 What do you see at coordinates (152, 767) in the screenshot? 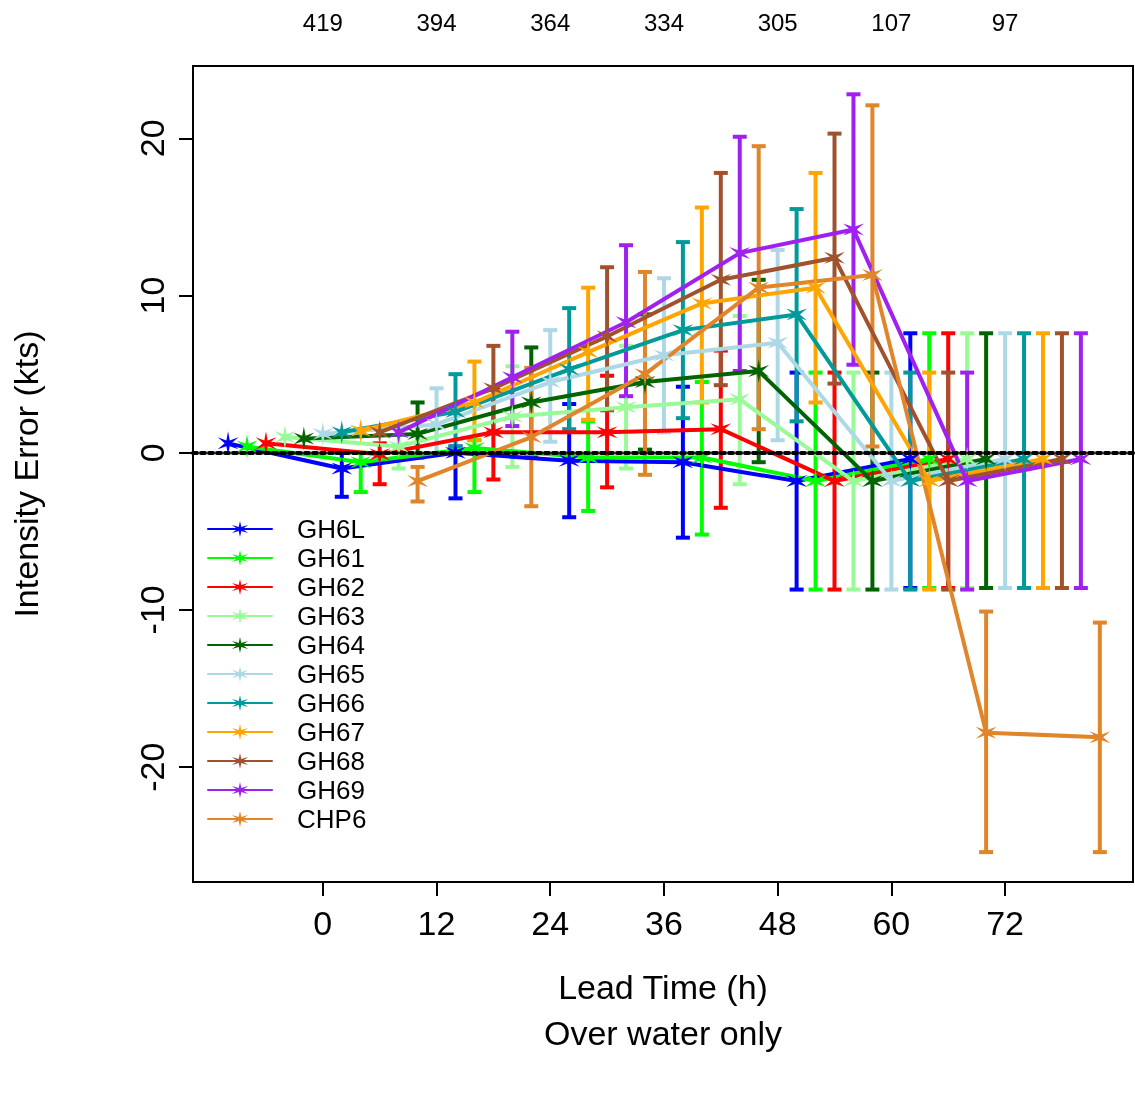
I see `y-tick-label: -20` at bounding box center [152, 767].